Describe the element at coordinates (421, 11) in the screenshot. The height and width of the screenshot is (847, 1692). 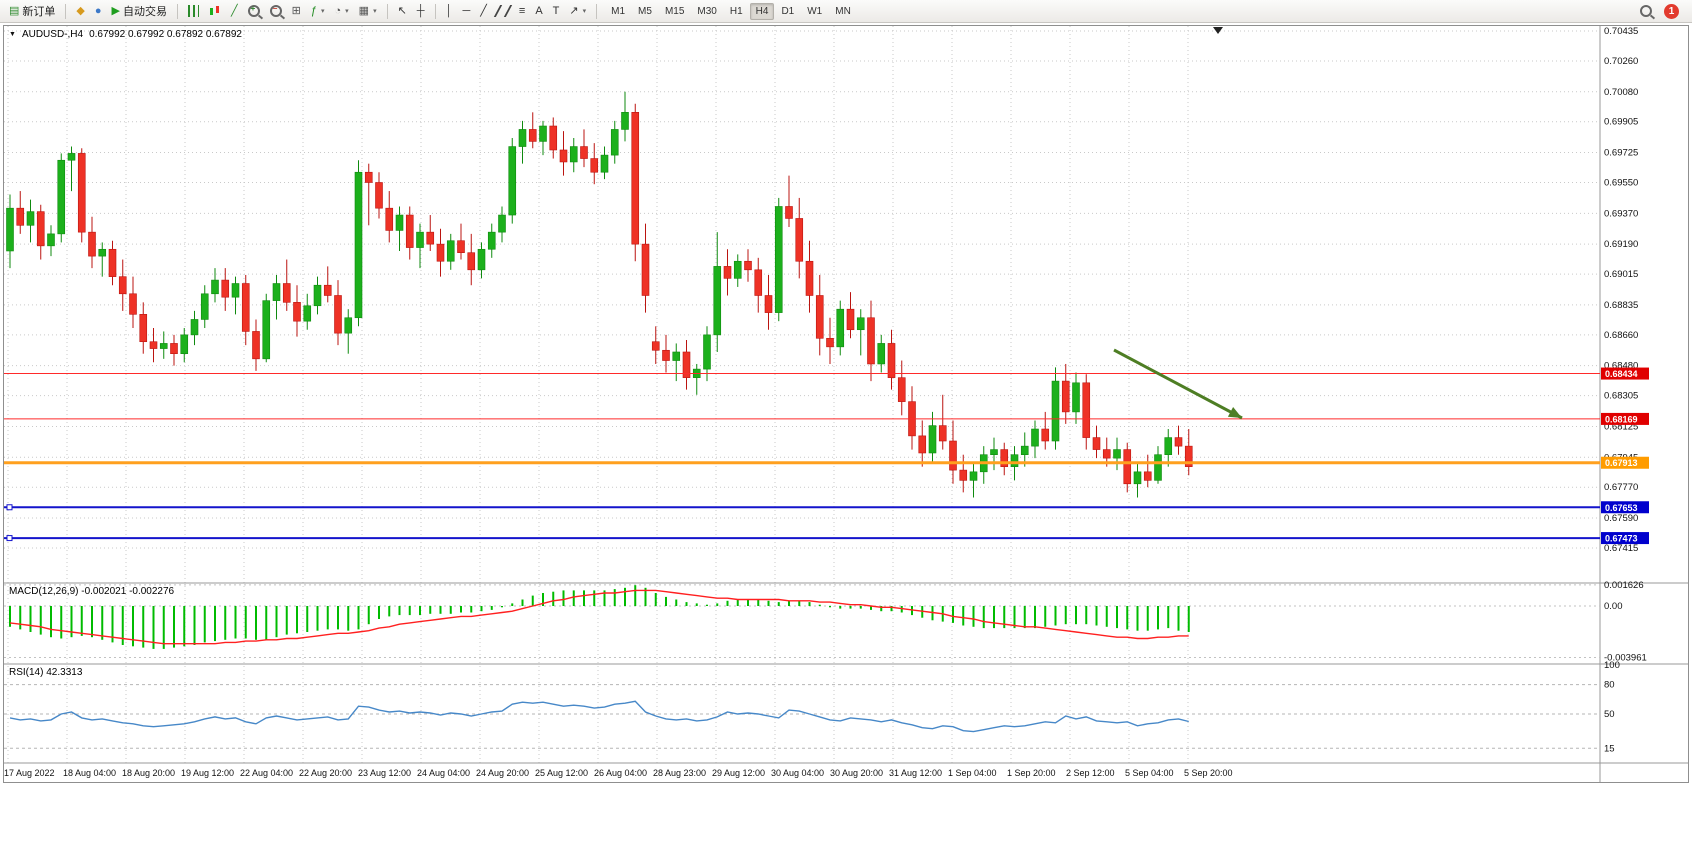
I see `crosshair-button: ┼` at that location.